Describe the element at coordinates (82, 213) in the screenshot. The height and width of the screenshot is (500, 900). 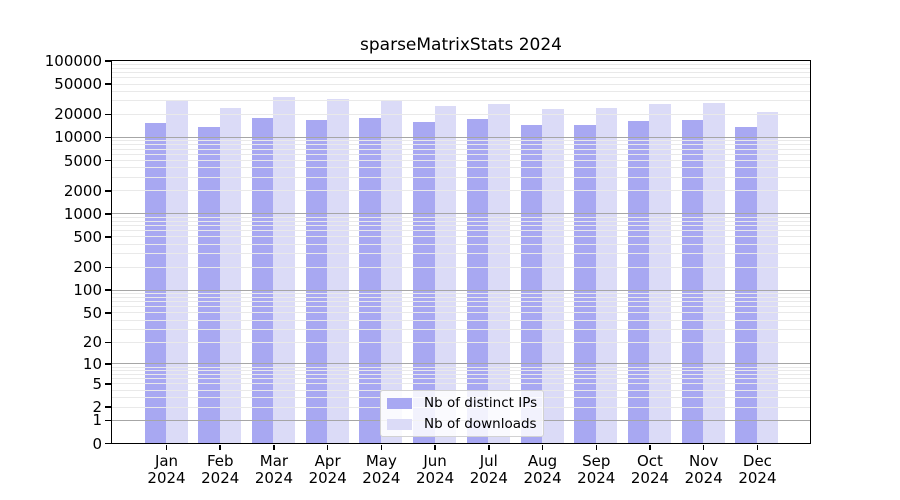
I see `y-axis-tick-label: 1000` at that location.